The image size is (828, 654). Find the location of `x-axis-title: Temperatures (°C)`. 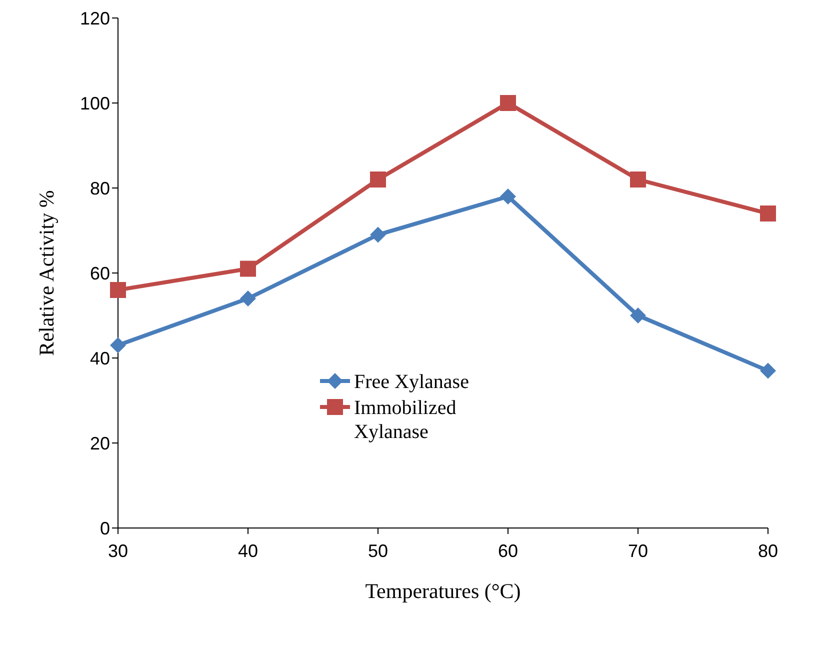

x-axis-title: Temperatures (°C) is located at coordinates (443, 591).